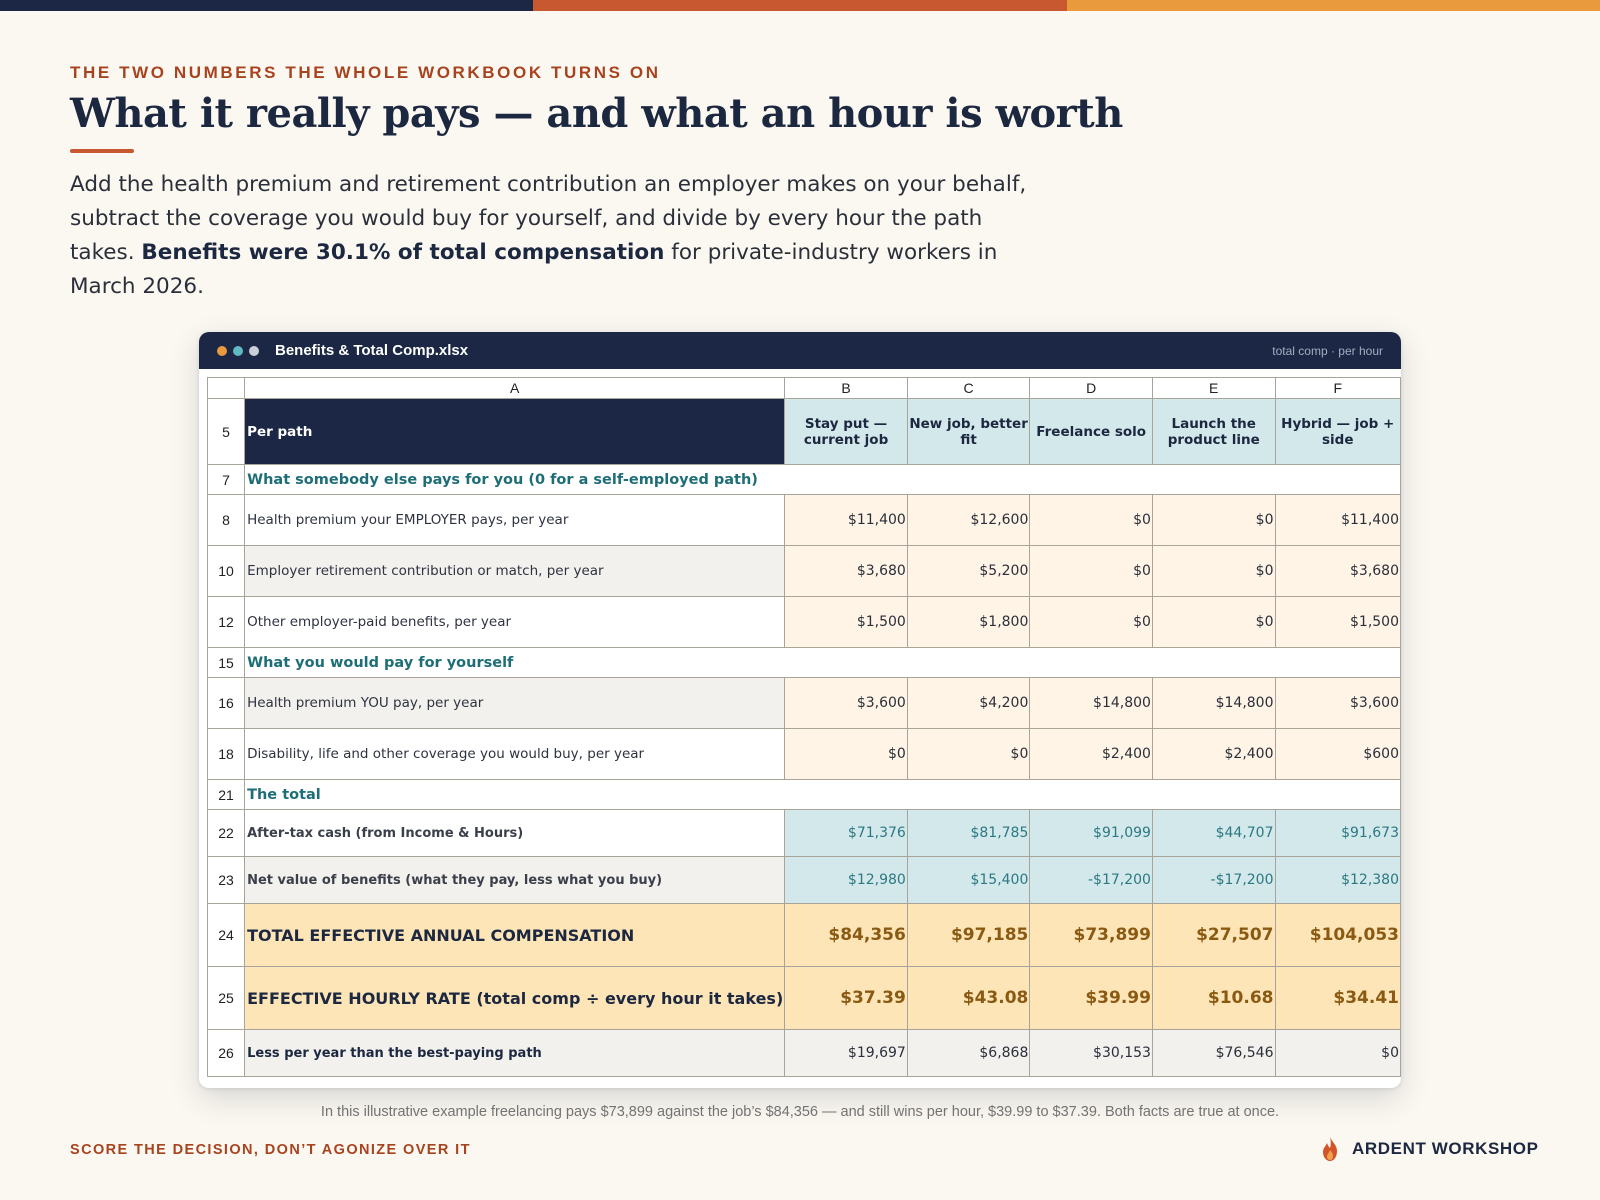 The width and height of the screenshot is (1600, 1200). I want to click on window-dot-teal-icon, so click(238, 350).